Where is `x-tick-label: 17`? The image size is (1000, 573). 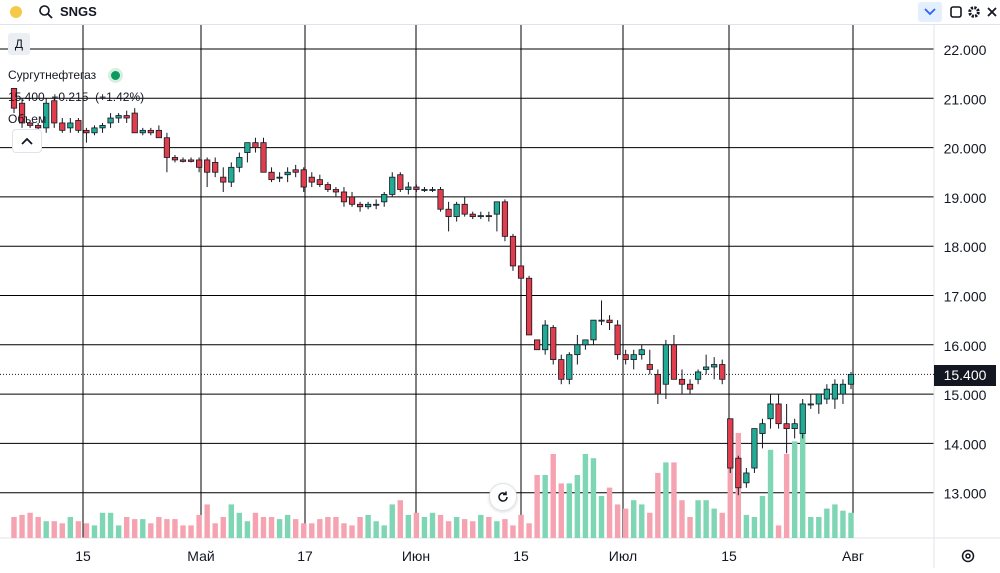
x-tick-label: 17 is located at coordinates (305, 556).